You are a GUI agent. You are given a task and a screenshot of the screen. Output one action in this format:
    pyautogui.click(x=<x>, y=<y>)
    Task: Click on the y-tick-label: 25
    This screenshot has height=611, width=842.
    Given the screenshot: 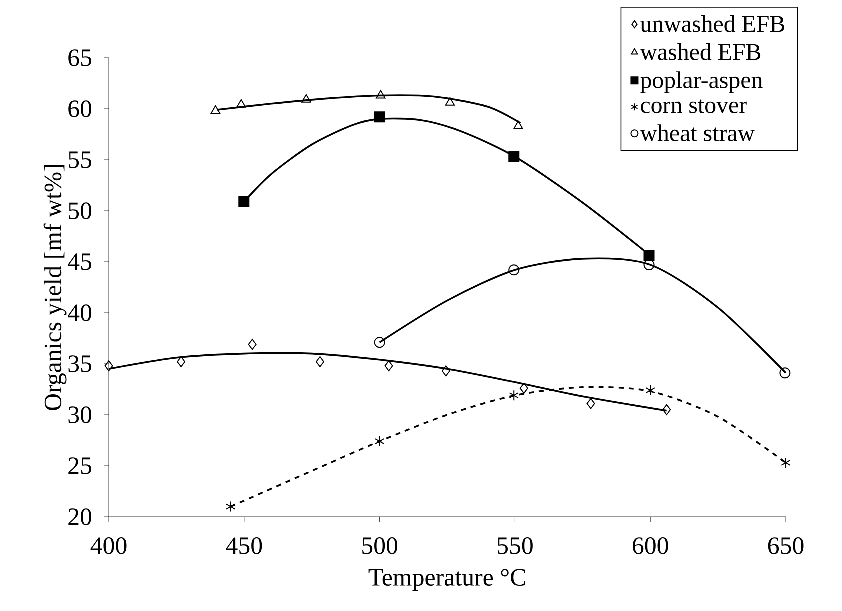 What is the action you would take?
    pyautogui.click(x=80, y=466)
    